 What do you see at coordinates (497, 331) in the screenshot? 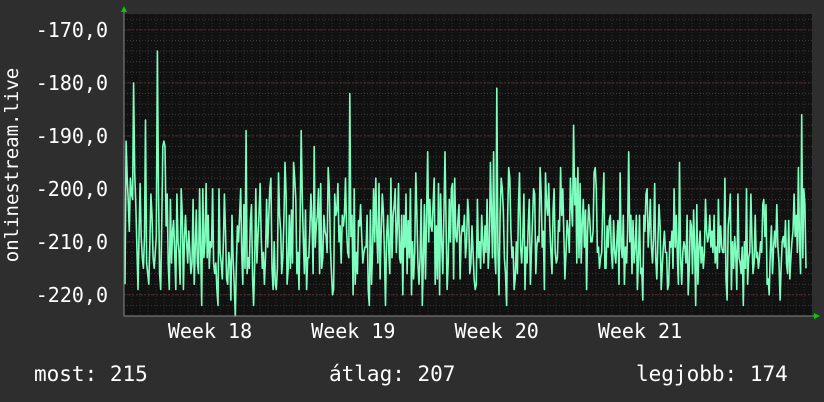
I see `x-tick-label: Week 20` at bounding box center [497, 331].